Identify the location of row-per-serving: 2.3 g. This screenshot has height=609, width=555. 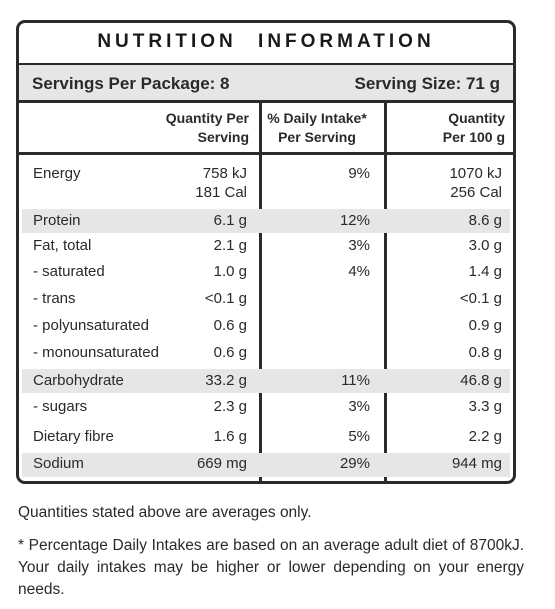
(230, 406).